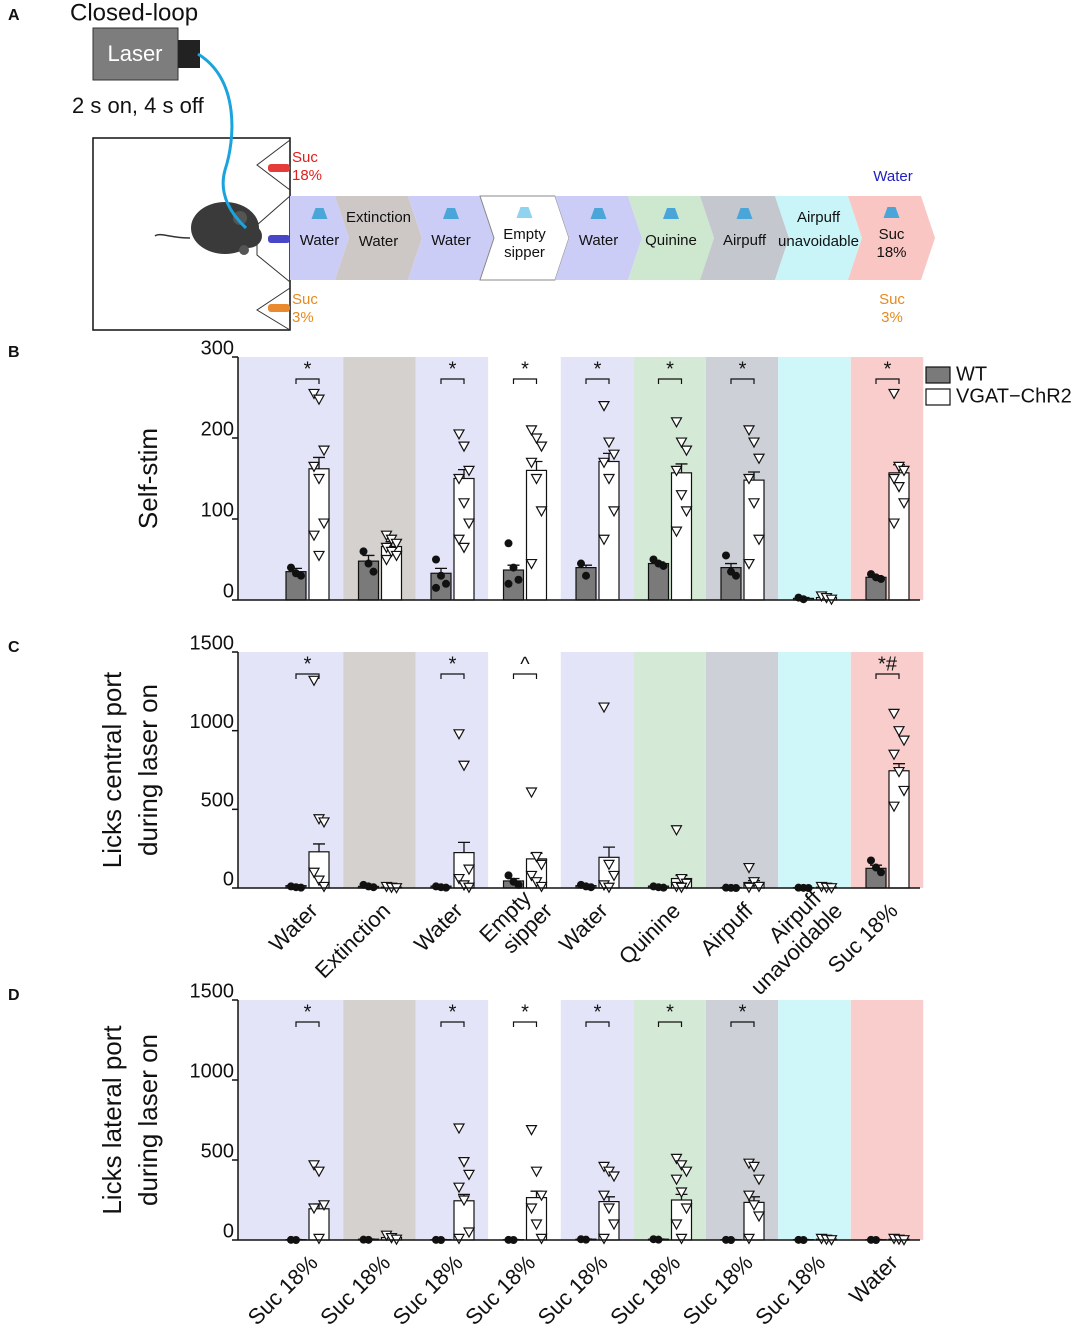 This screenshot has height=1329, width=1084. I want to click on y-axis-label: during laser on, so click(148, 770).